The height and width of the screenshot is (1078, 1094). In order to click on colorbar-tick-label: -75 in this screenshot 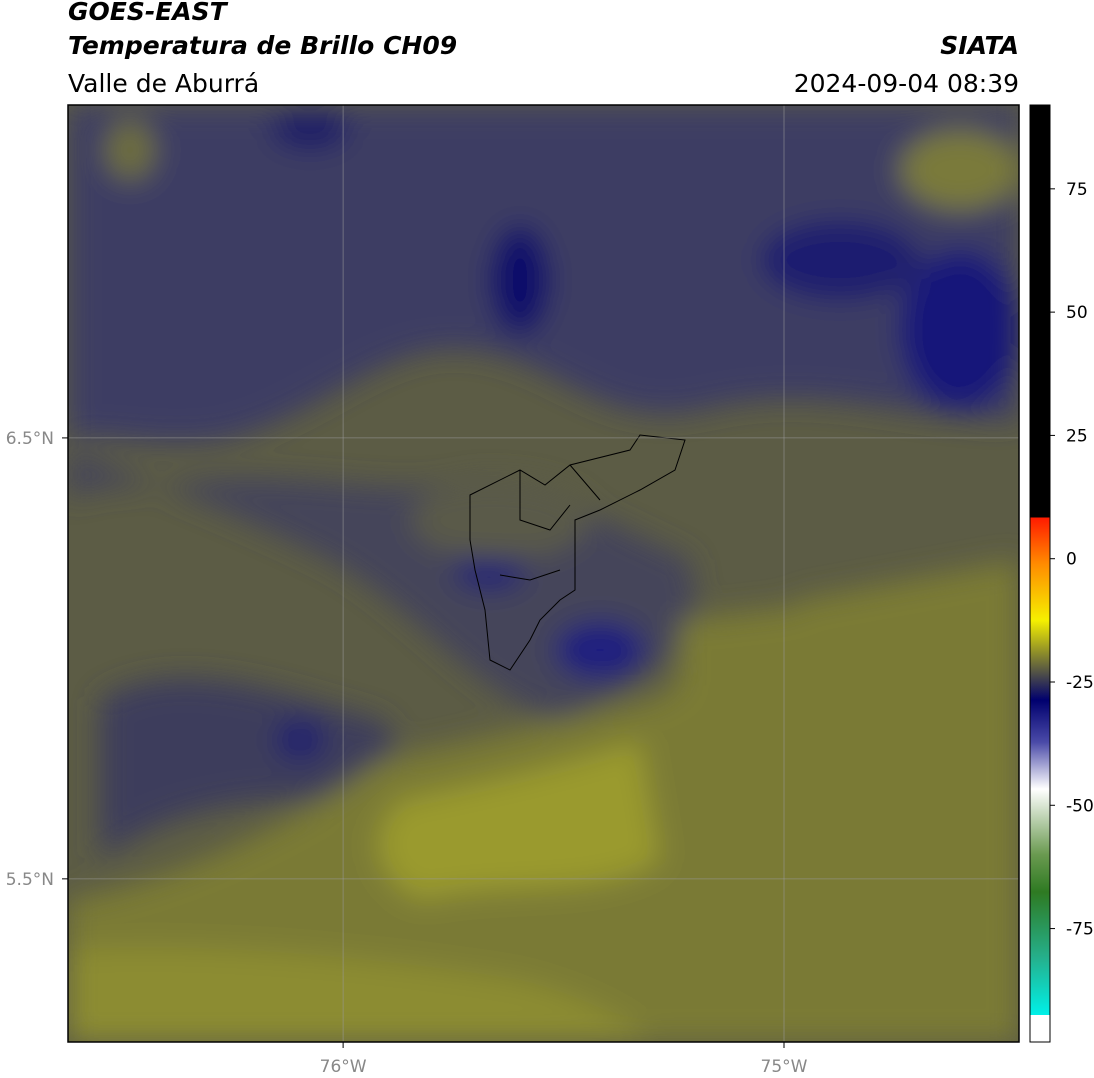, I will do `click(1080, 930)`.